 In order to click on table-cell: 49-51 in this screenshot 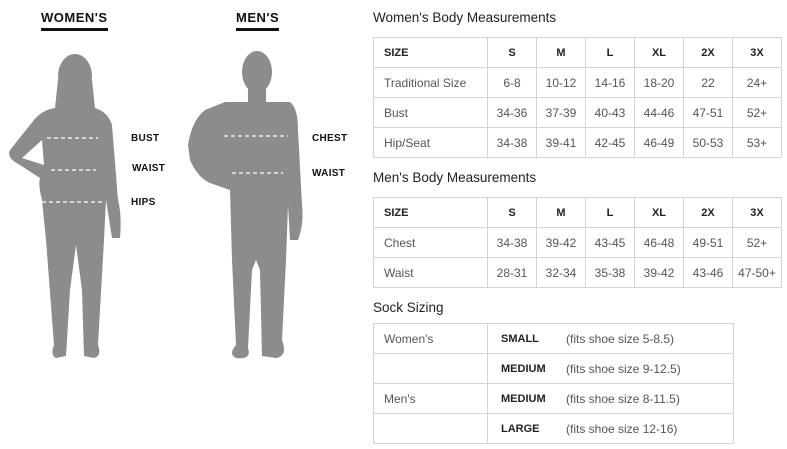, I will do `click(708, 242)`.